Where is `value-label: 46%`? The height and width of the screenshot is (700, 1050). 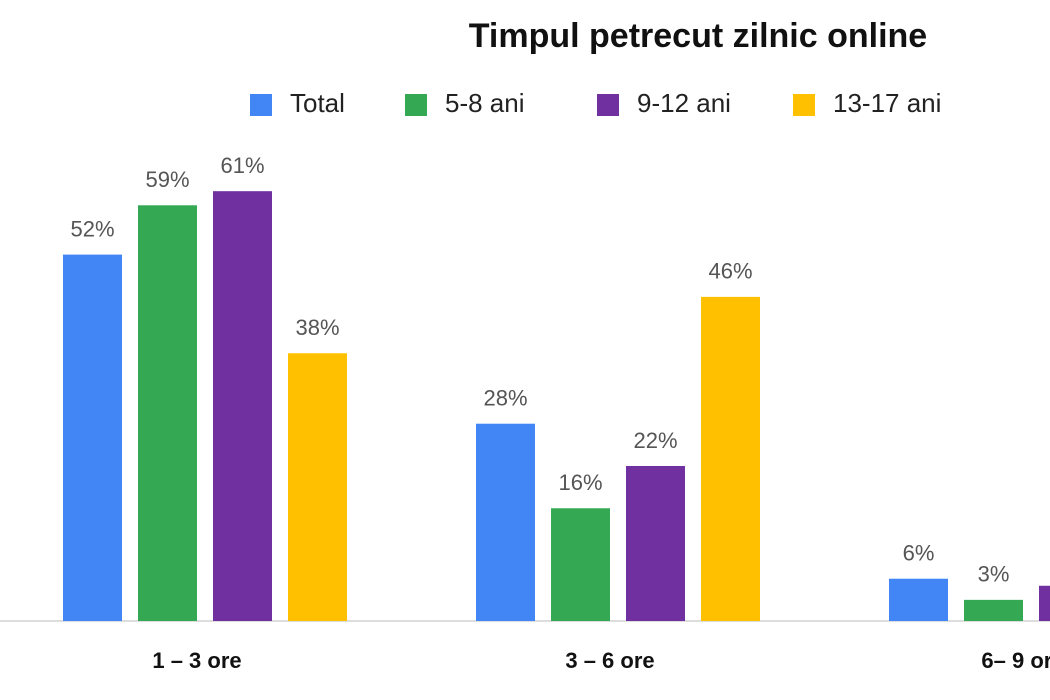
value-label: 46% is located at coordinates (730, 271).